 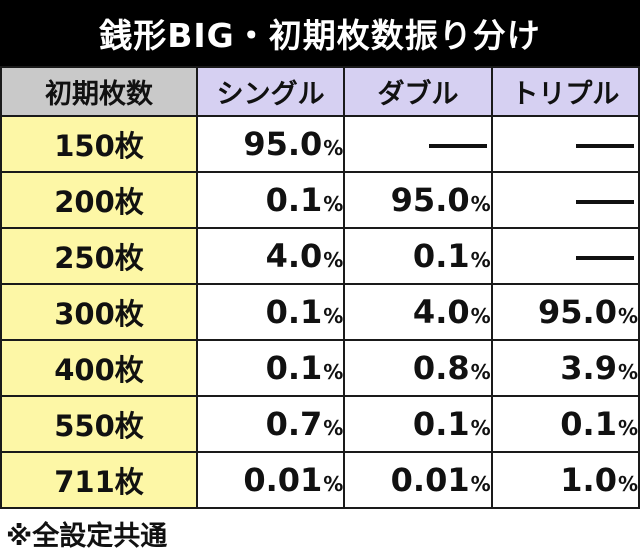 I want to click on table-row: 400枚 0.1% 0.8% 3.9%, so click(x=320, y=368).